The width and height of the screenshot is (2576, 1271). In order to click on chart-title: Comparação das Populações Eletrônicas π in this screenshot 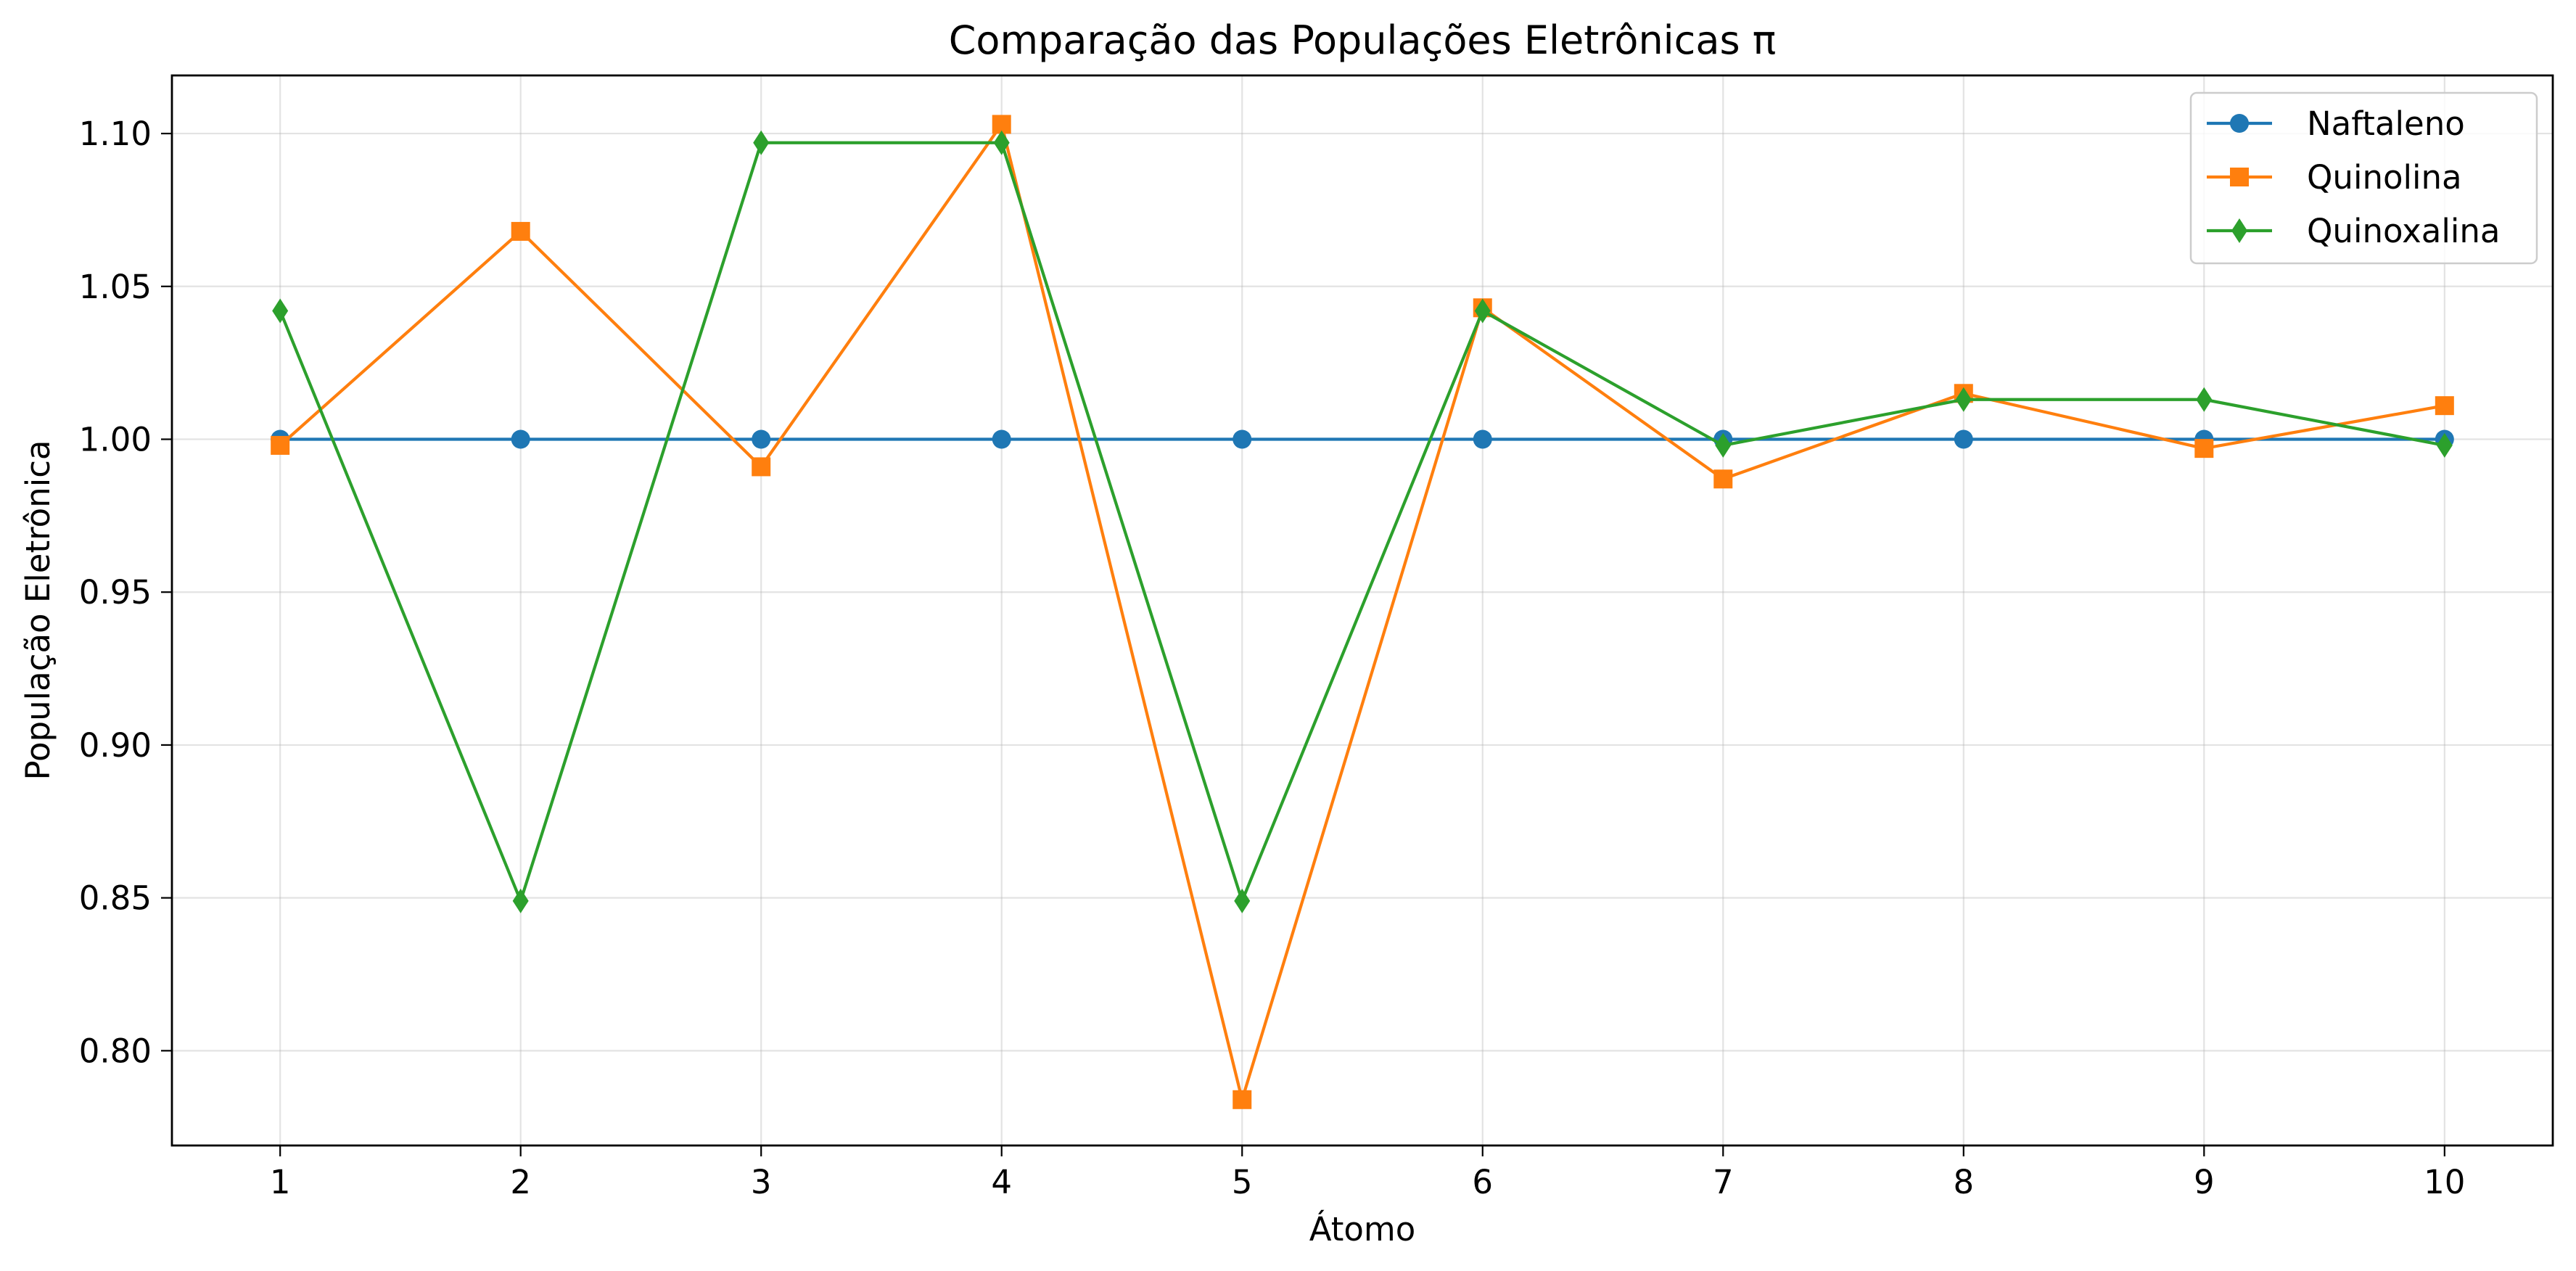, I will do `click(1363, 40)`.